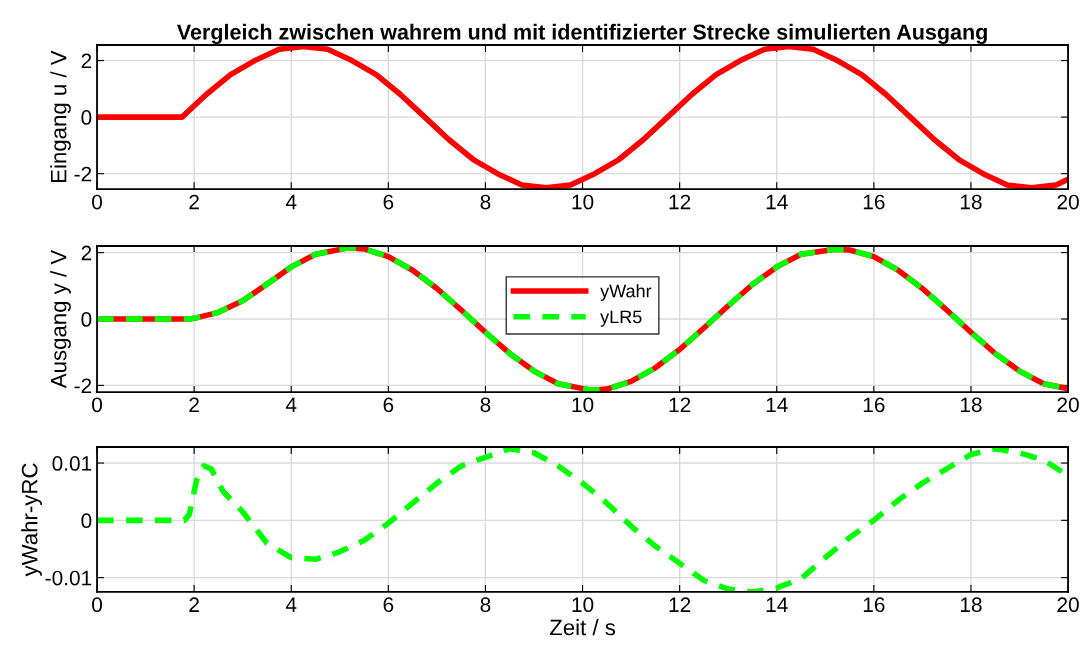 The height and width of the screenshot is (657, 1083). Describe the element at coordinates (621, 318) in the screenshot. I see `legend-label: yLR5` at that location.